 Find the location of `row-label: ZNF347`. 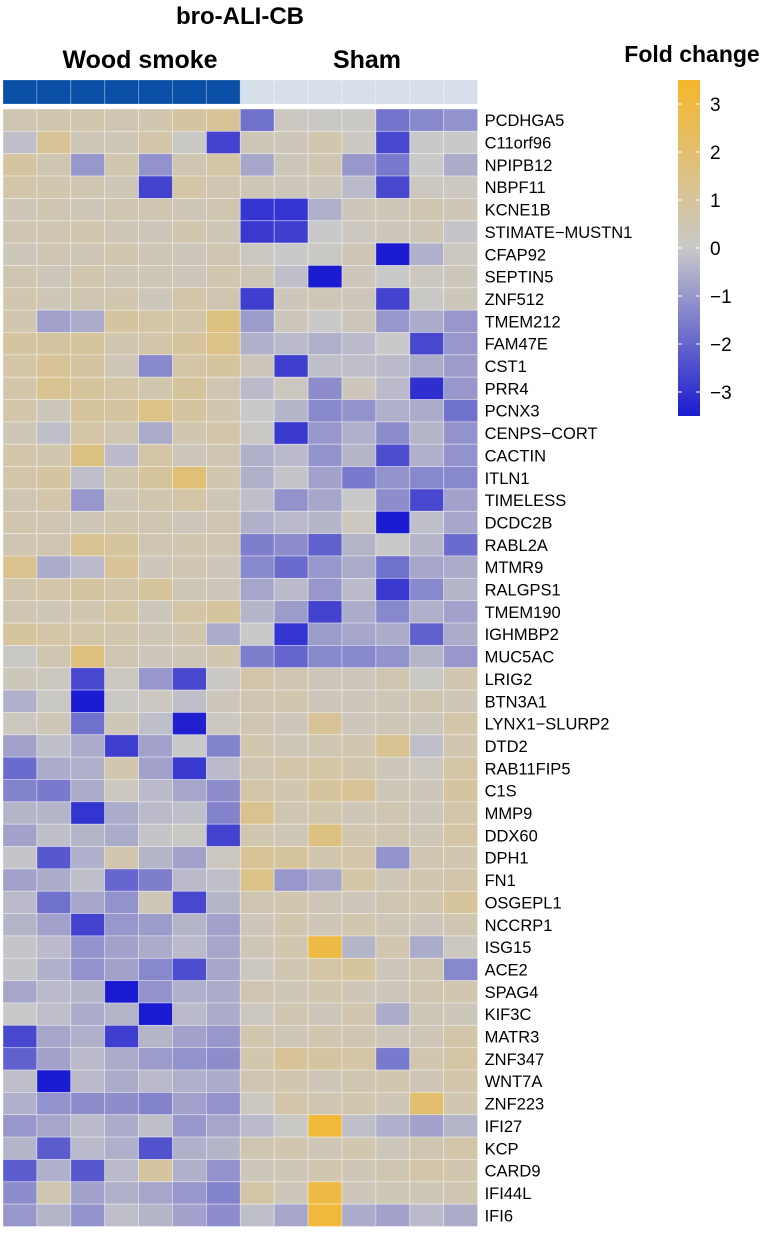

row-label: ZNF347 is located at coordinates (515, 1060).